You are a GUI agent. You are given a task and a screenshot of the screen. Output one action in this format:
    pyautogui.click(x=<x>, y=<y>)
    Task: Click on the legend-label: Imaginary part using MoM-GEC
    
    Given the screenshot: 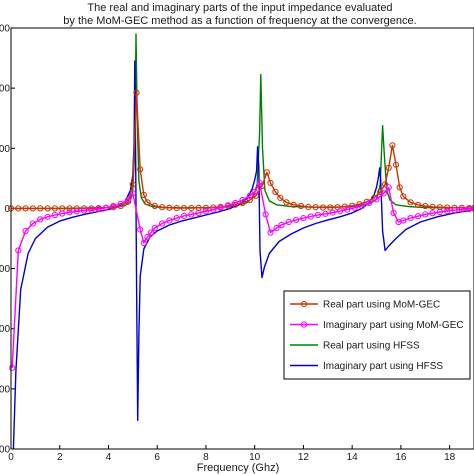 What is the action you would take?
    pyautogui.click(x=393, y=325)
    